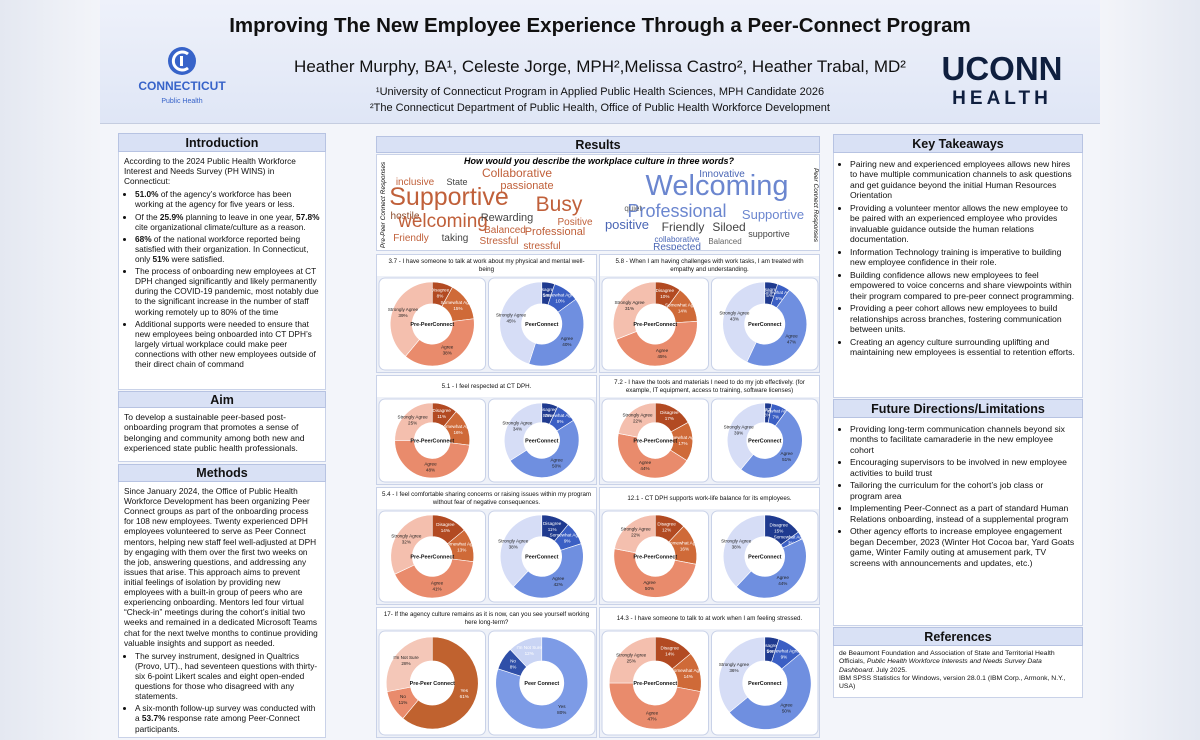 The image size is (1200, 740). Describe the element at coordinates (566, 344) in the screenshot. I see `segment-value: 40%` at that location.